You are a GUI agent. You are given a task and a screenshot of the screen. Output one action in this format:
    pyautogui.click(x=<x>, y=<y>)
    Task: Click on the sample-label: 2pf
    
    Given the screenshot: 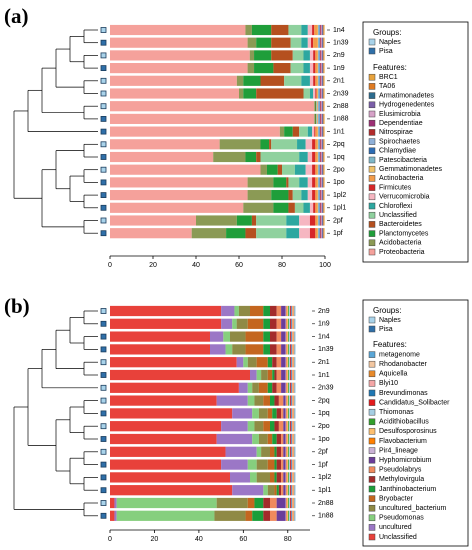 What is the action you would take?
    pyautogui.click(x=338, y=220)
    